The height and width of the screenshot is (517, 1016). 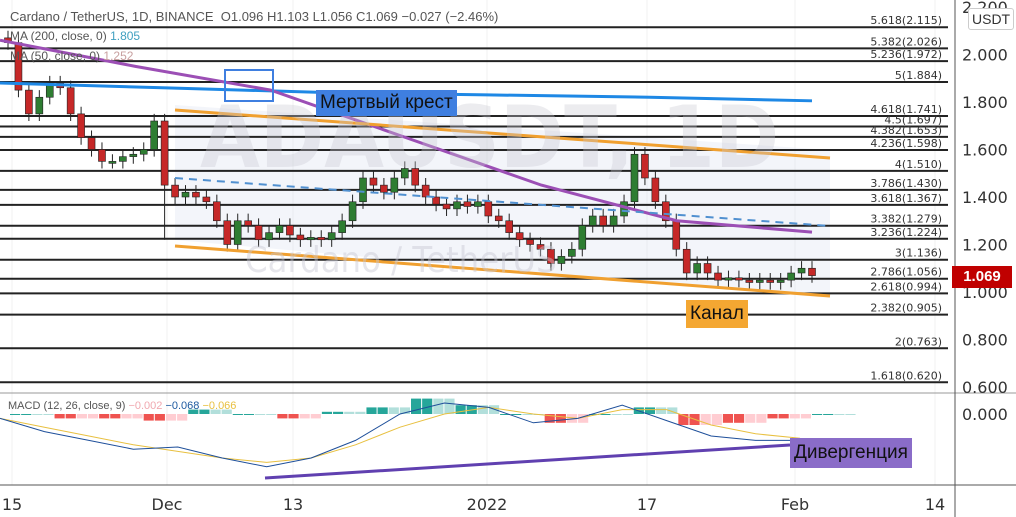 I want to click on ma50-label: MA (50, close, 0), so click(x=55, y=56).